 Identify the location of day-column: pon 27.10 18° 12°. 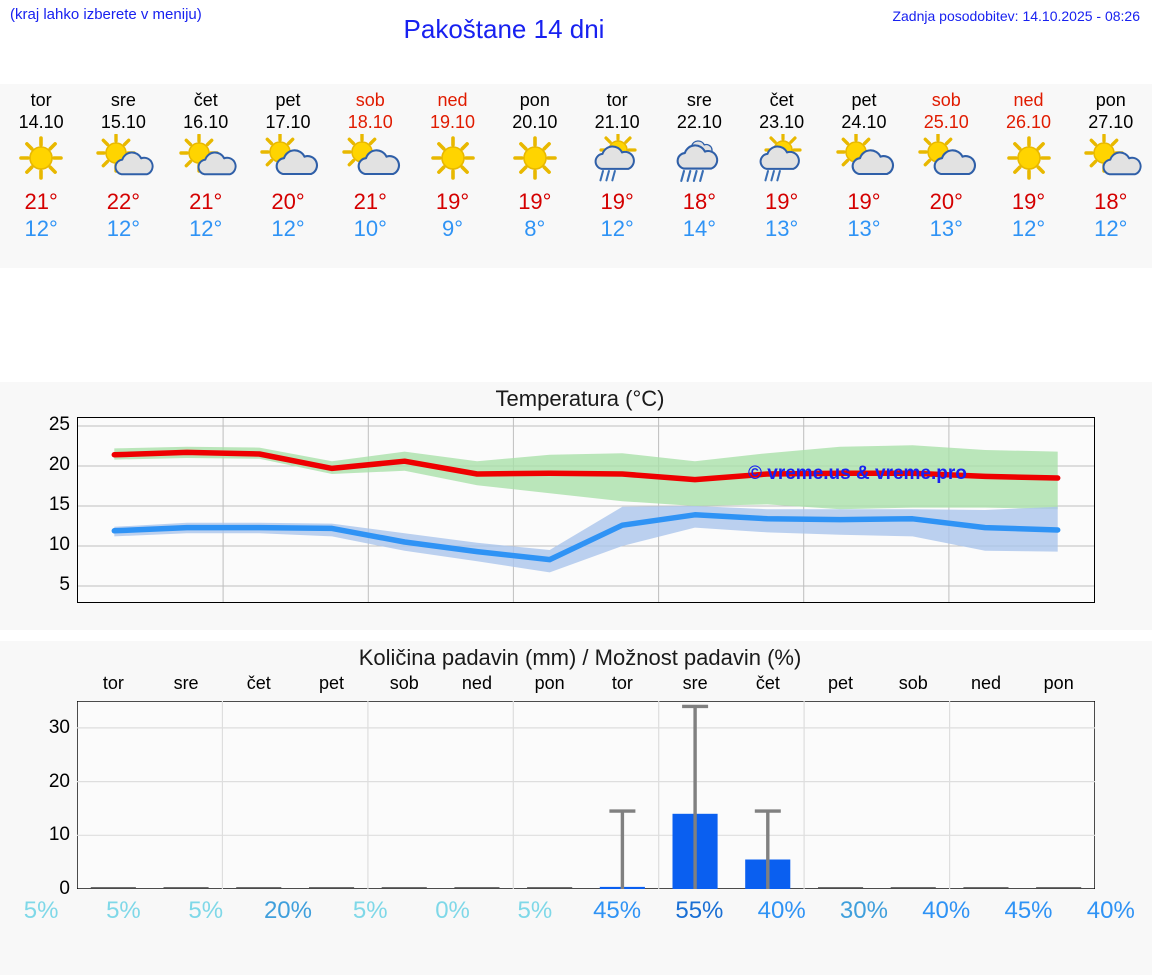
(1111, 176).